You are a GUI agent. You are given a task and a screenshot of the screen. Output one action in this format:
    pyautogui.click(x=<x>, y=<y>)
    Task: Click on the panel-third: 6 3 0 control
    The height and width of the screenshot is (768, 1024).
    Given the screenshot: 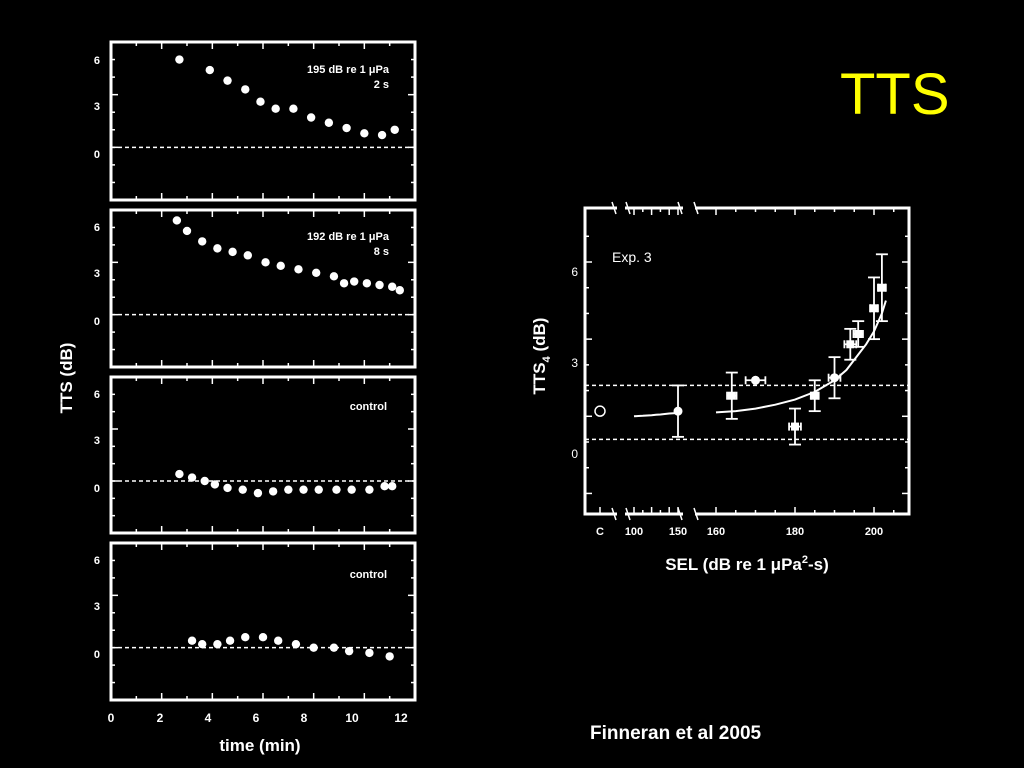 What is the action you would take?
    pyautogui.click(x=255, y=455)
    